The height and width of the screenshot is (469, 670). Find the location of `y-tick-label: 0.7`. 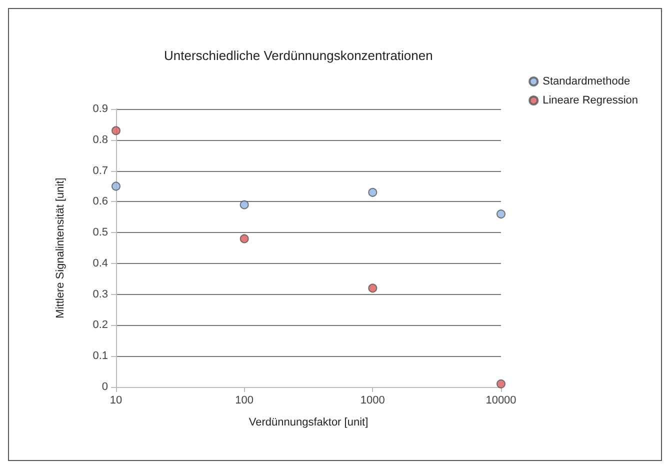

y-tick-label: 0.7 is located at coordinates (100, 170).